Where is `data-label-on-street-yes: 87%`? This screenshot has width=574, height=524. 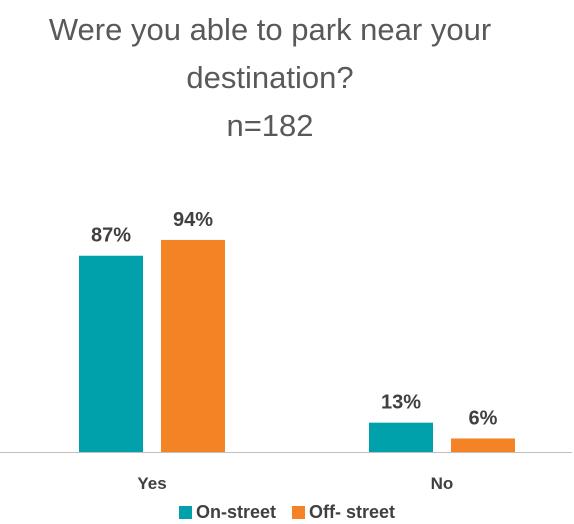
data-label-on-street-yes: 87% is located at coordinates (111, 236).